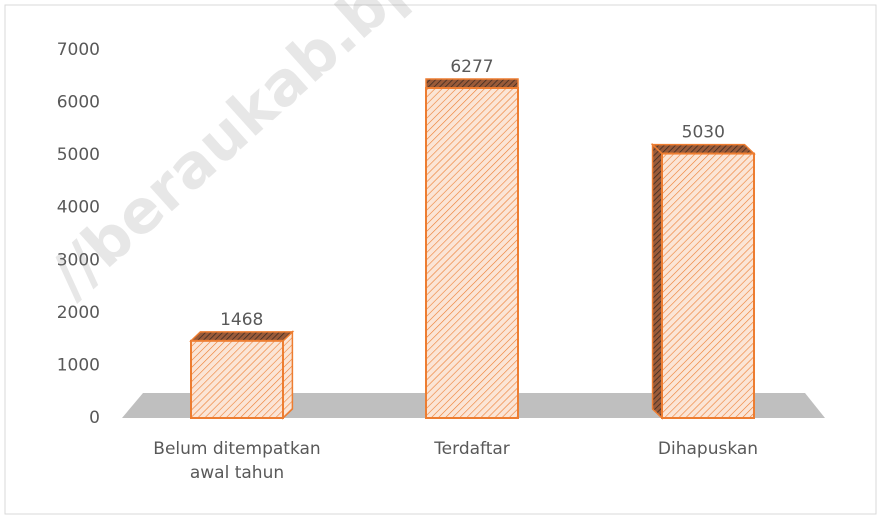  I want to click on x-tick-label: Terdaftar, so click(472, 449).